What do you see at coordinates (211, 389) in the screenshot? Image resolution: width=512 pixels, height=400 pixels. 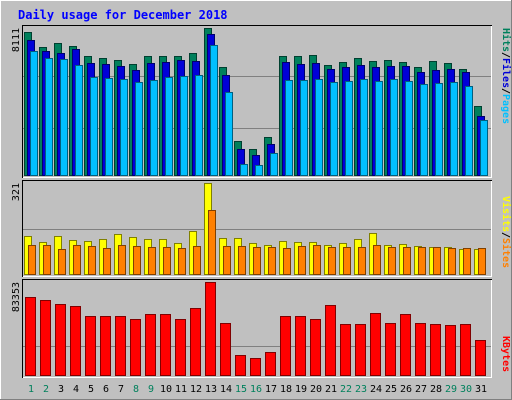 I see `x-tick-label-13: 13` at bounding box center [211, 389].